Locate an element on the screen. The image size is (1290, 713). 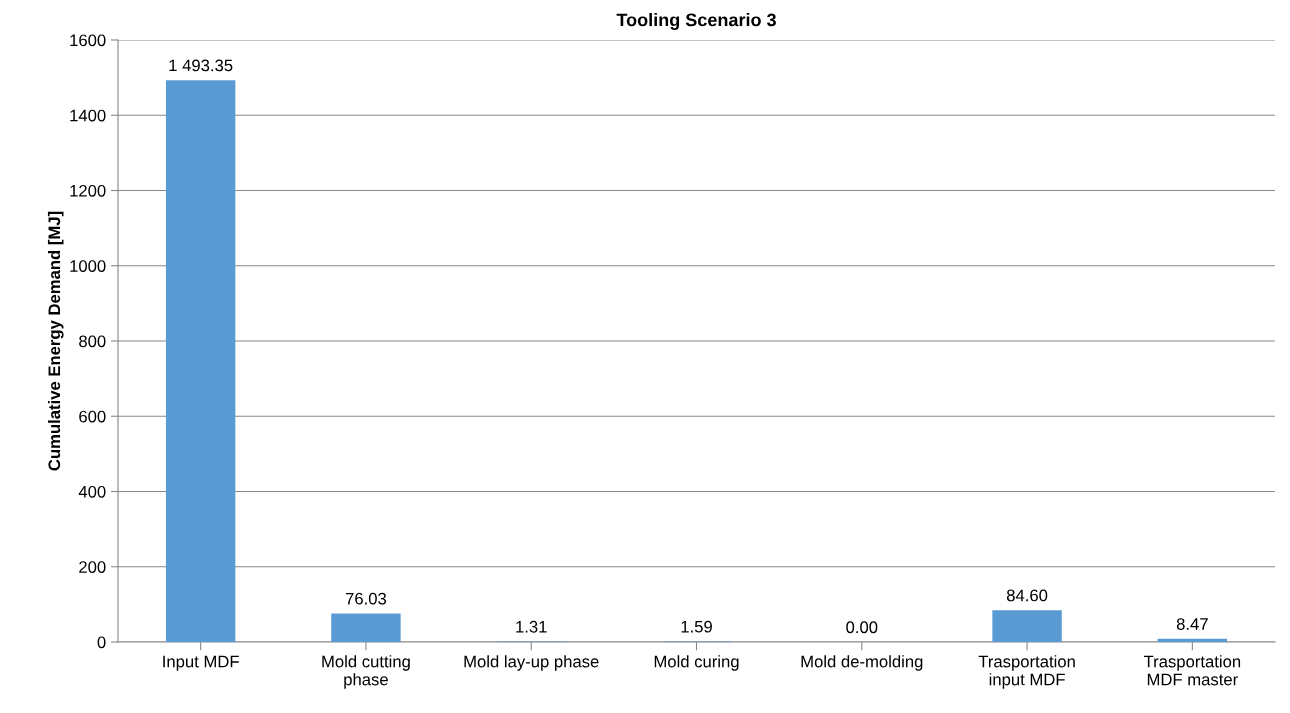
y-tick-label: 400 is located at coordinates (92, 491).